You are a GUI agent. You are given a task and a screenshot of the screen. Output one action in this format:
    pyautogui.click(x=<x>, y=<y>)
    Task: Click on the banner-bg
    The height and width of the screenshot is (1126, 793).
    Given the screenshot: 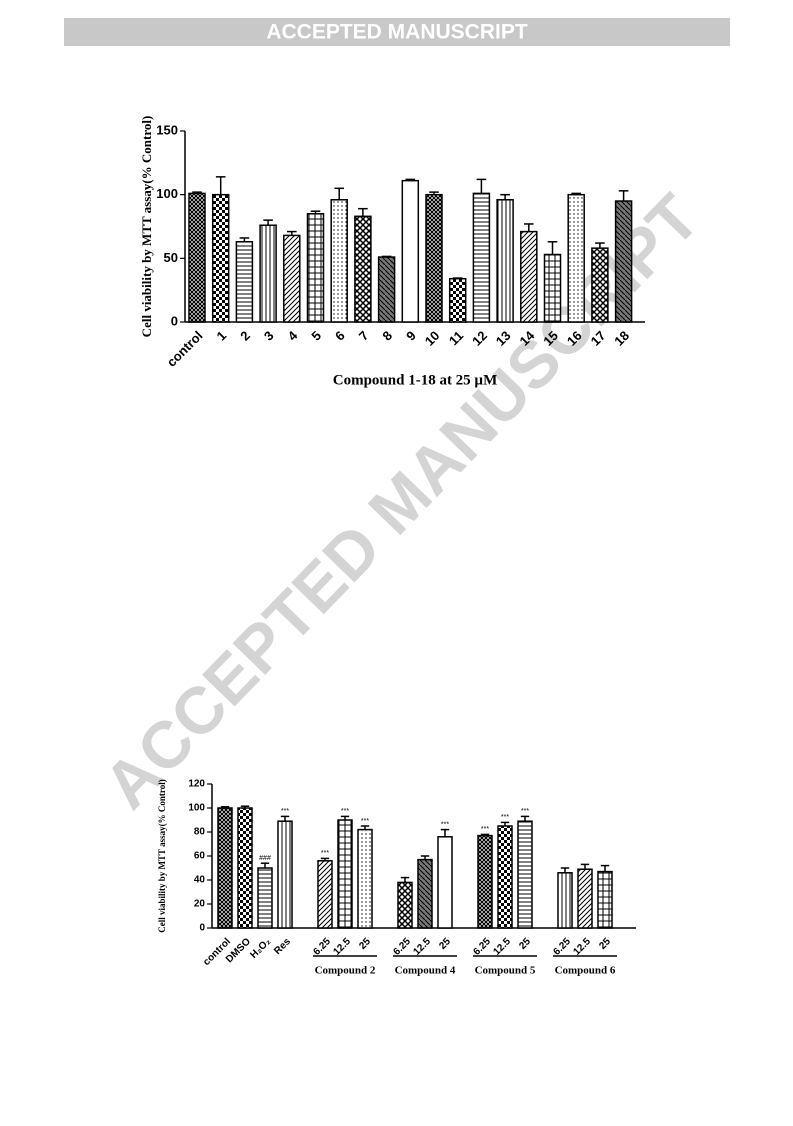 What is the action you would take?
    pyautogui.click(x=397, y=32)
    